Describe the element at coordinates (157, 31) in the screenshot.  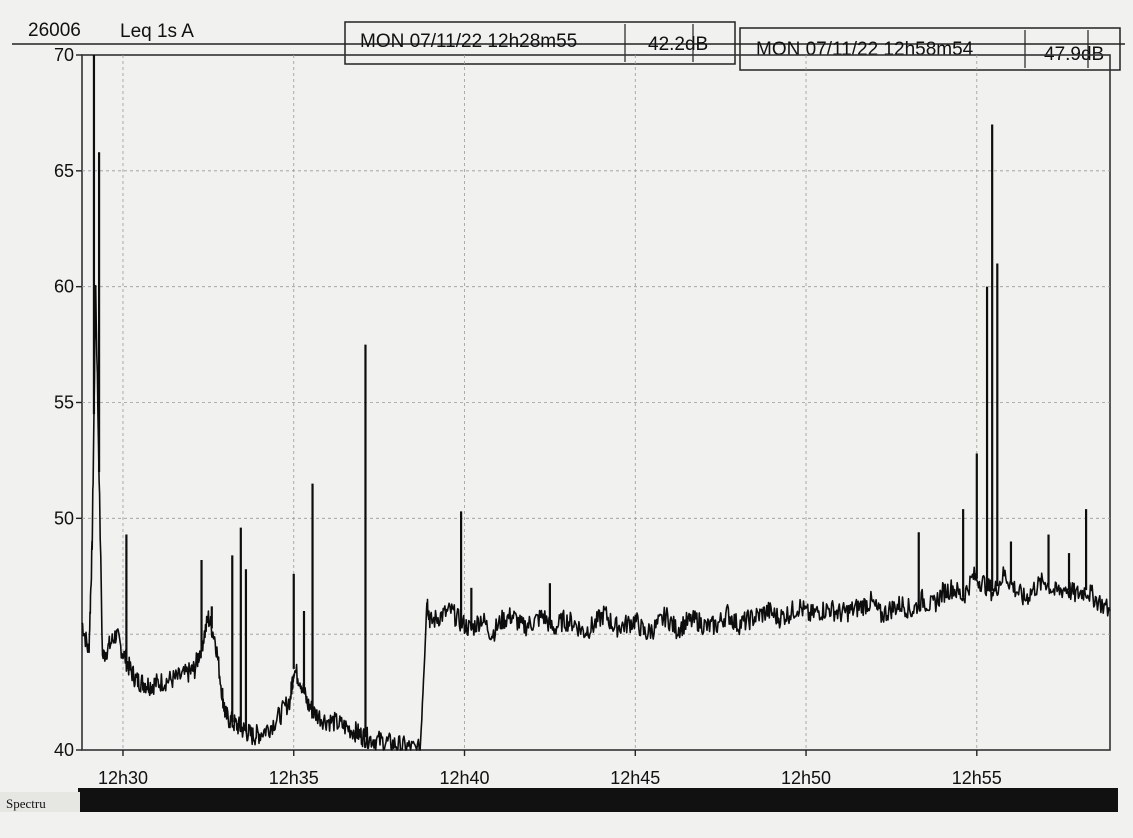
I see `measure-label: Leq 1s A` at that location.